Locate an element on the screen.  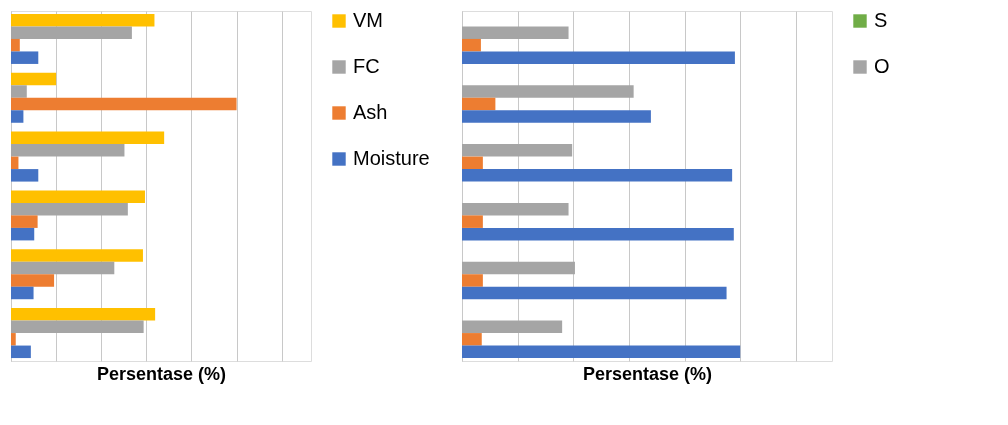
legend-label: FC is located at coordinates (366, 66).